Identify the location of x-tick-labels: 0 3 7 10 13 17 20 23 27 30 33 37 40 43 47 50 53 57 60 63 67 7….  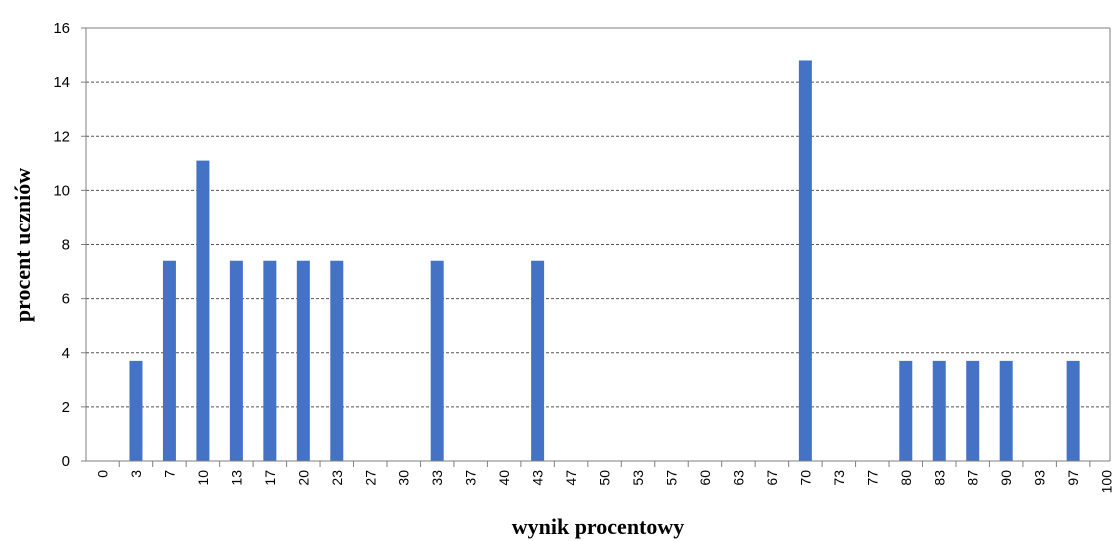
(604, 482).